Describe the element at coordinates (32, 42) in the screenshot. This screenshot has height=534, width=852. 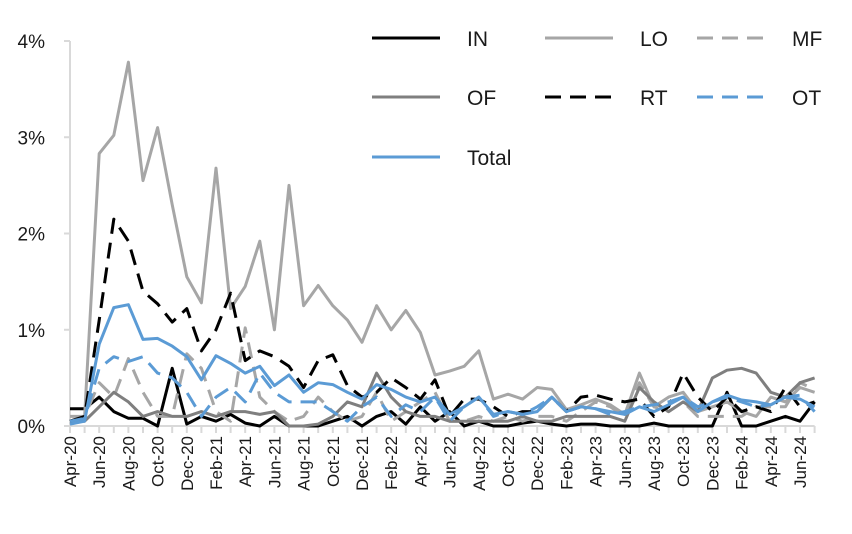
I see `y-tick-label: 4%` at that location.